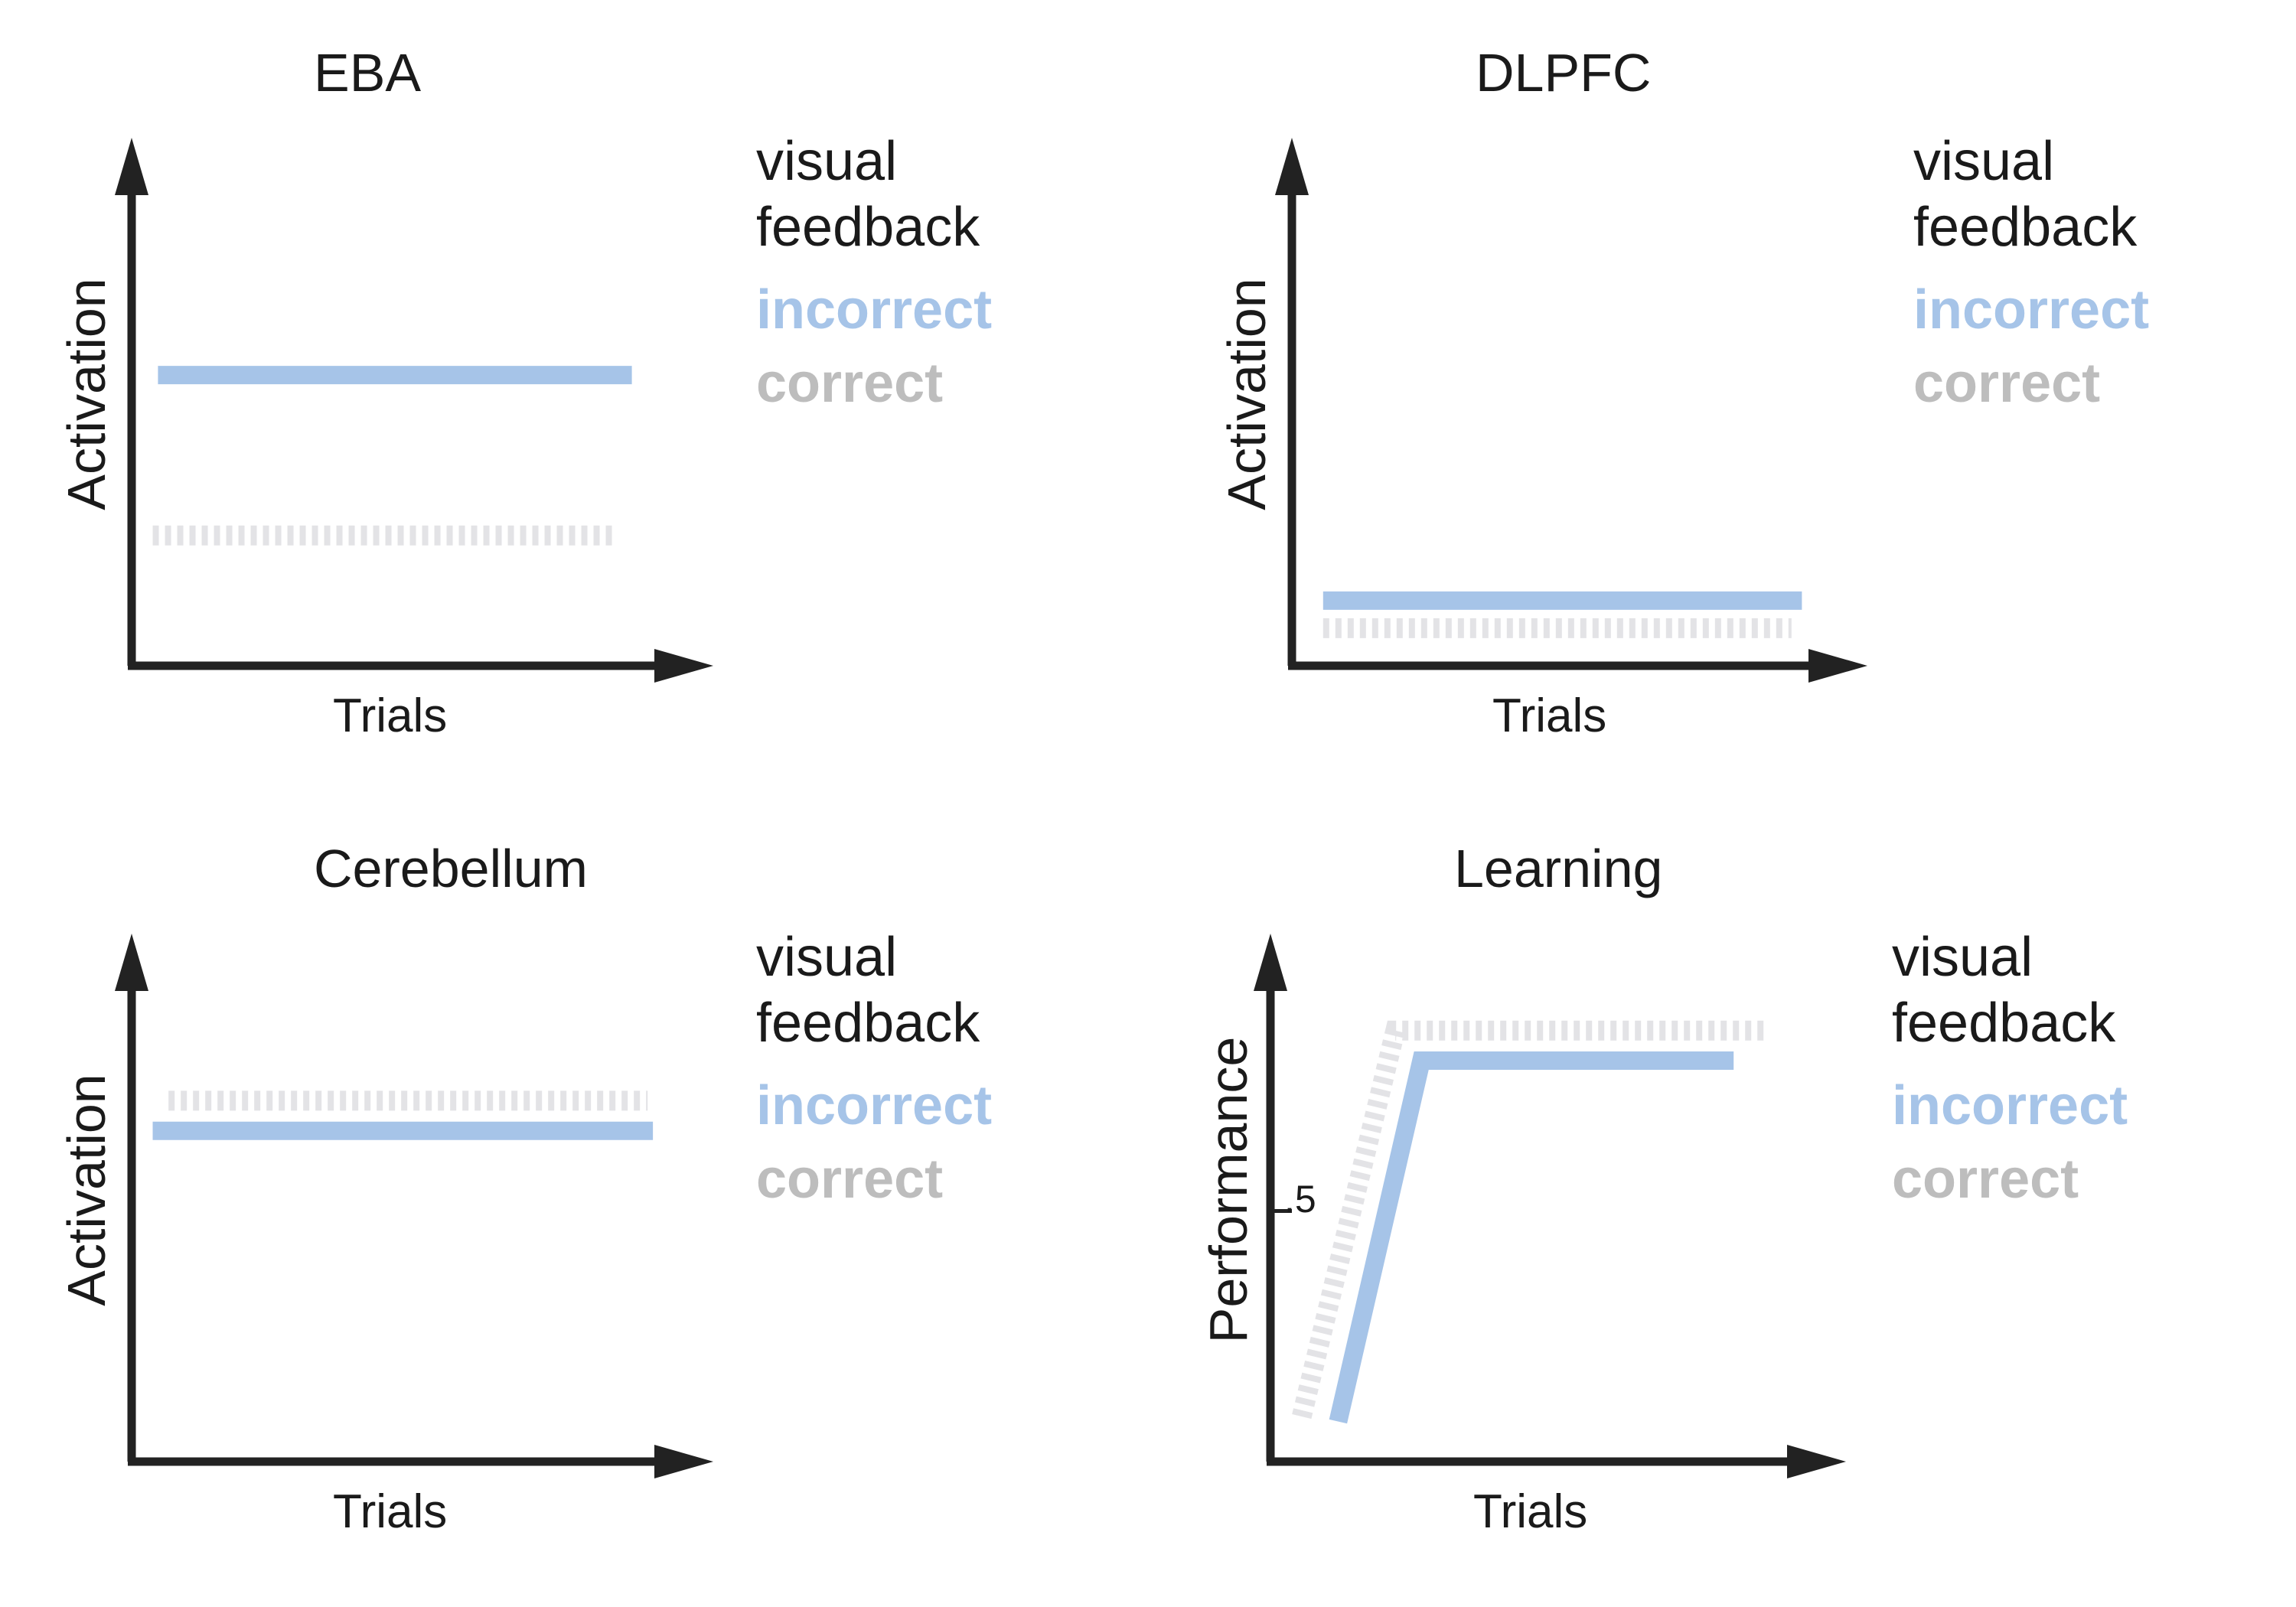 This screenshot has height=1607, width=2296. Describe the element at coordinates (1228, 1190) in the screenshot. I see `y-axis-label: Performance` at that location.